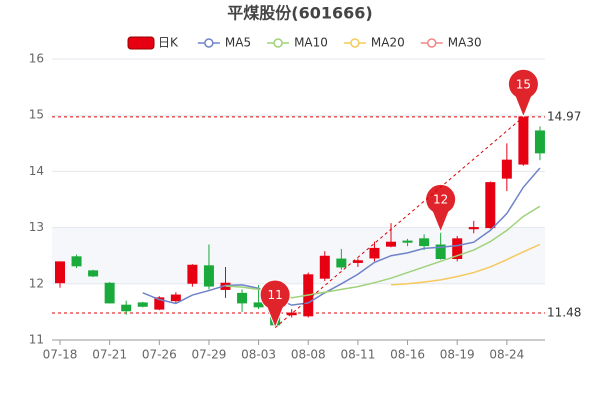 The image size is (600, 400). Describe the element at coordinates (298, 255) in the screenshot. I see `plot-band` at that location.